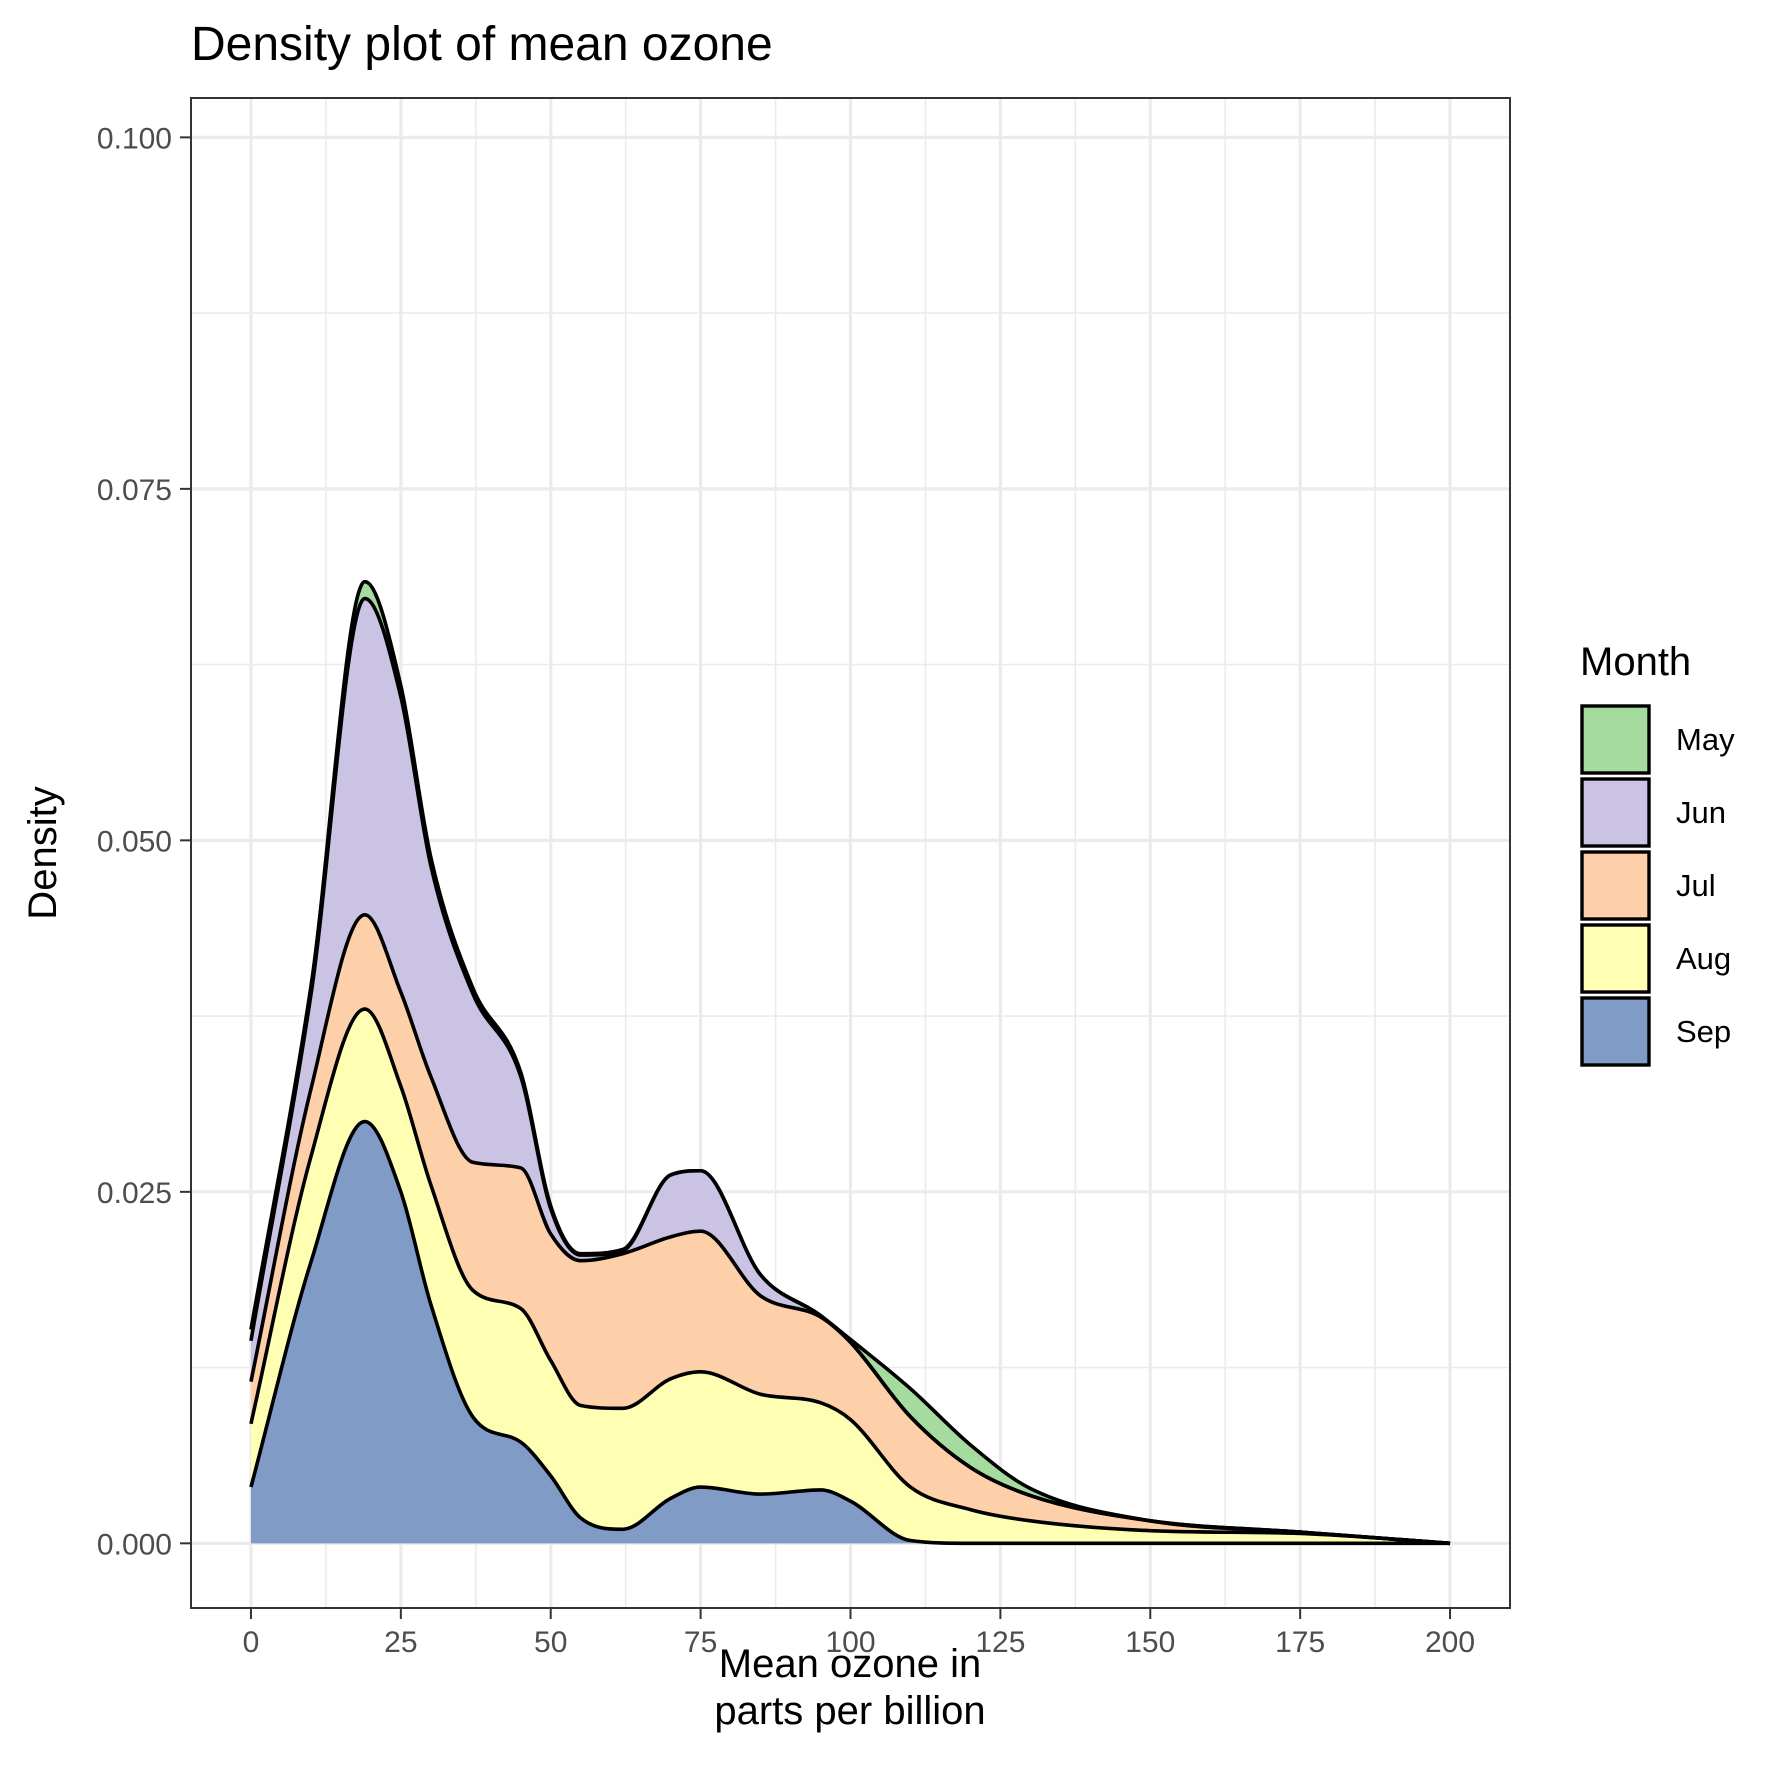 The height and width of the screenshot is (1771, 1771). What do you see at coordinates (400, 1642) in the screenshot?
I see `x-tick-label: 25` at bounding box center [400, 1642].